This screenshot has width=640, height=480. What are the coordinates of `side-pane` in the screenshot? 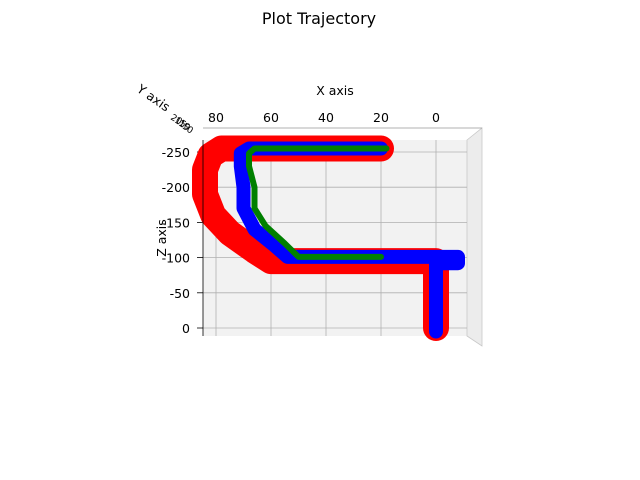 It's located at (474, 237).